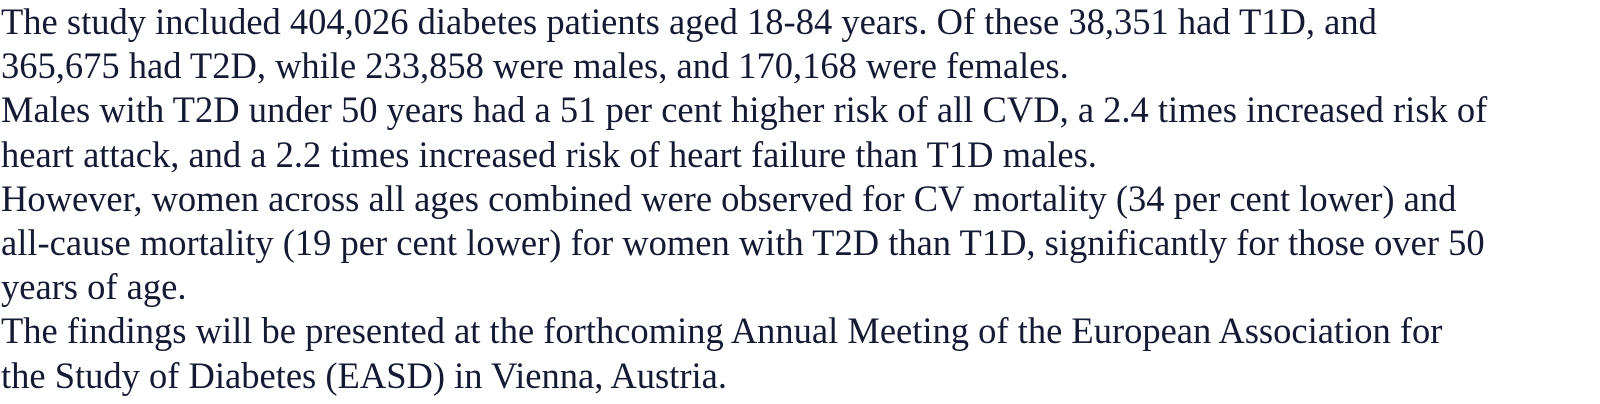 The width and height of the screenshot is (1600, 404). What do you see at coordinates (94, 287) in the screenshot?
I see `text-line: years of age.` at bounding box center [94, 287].